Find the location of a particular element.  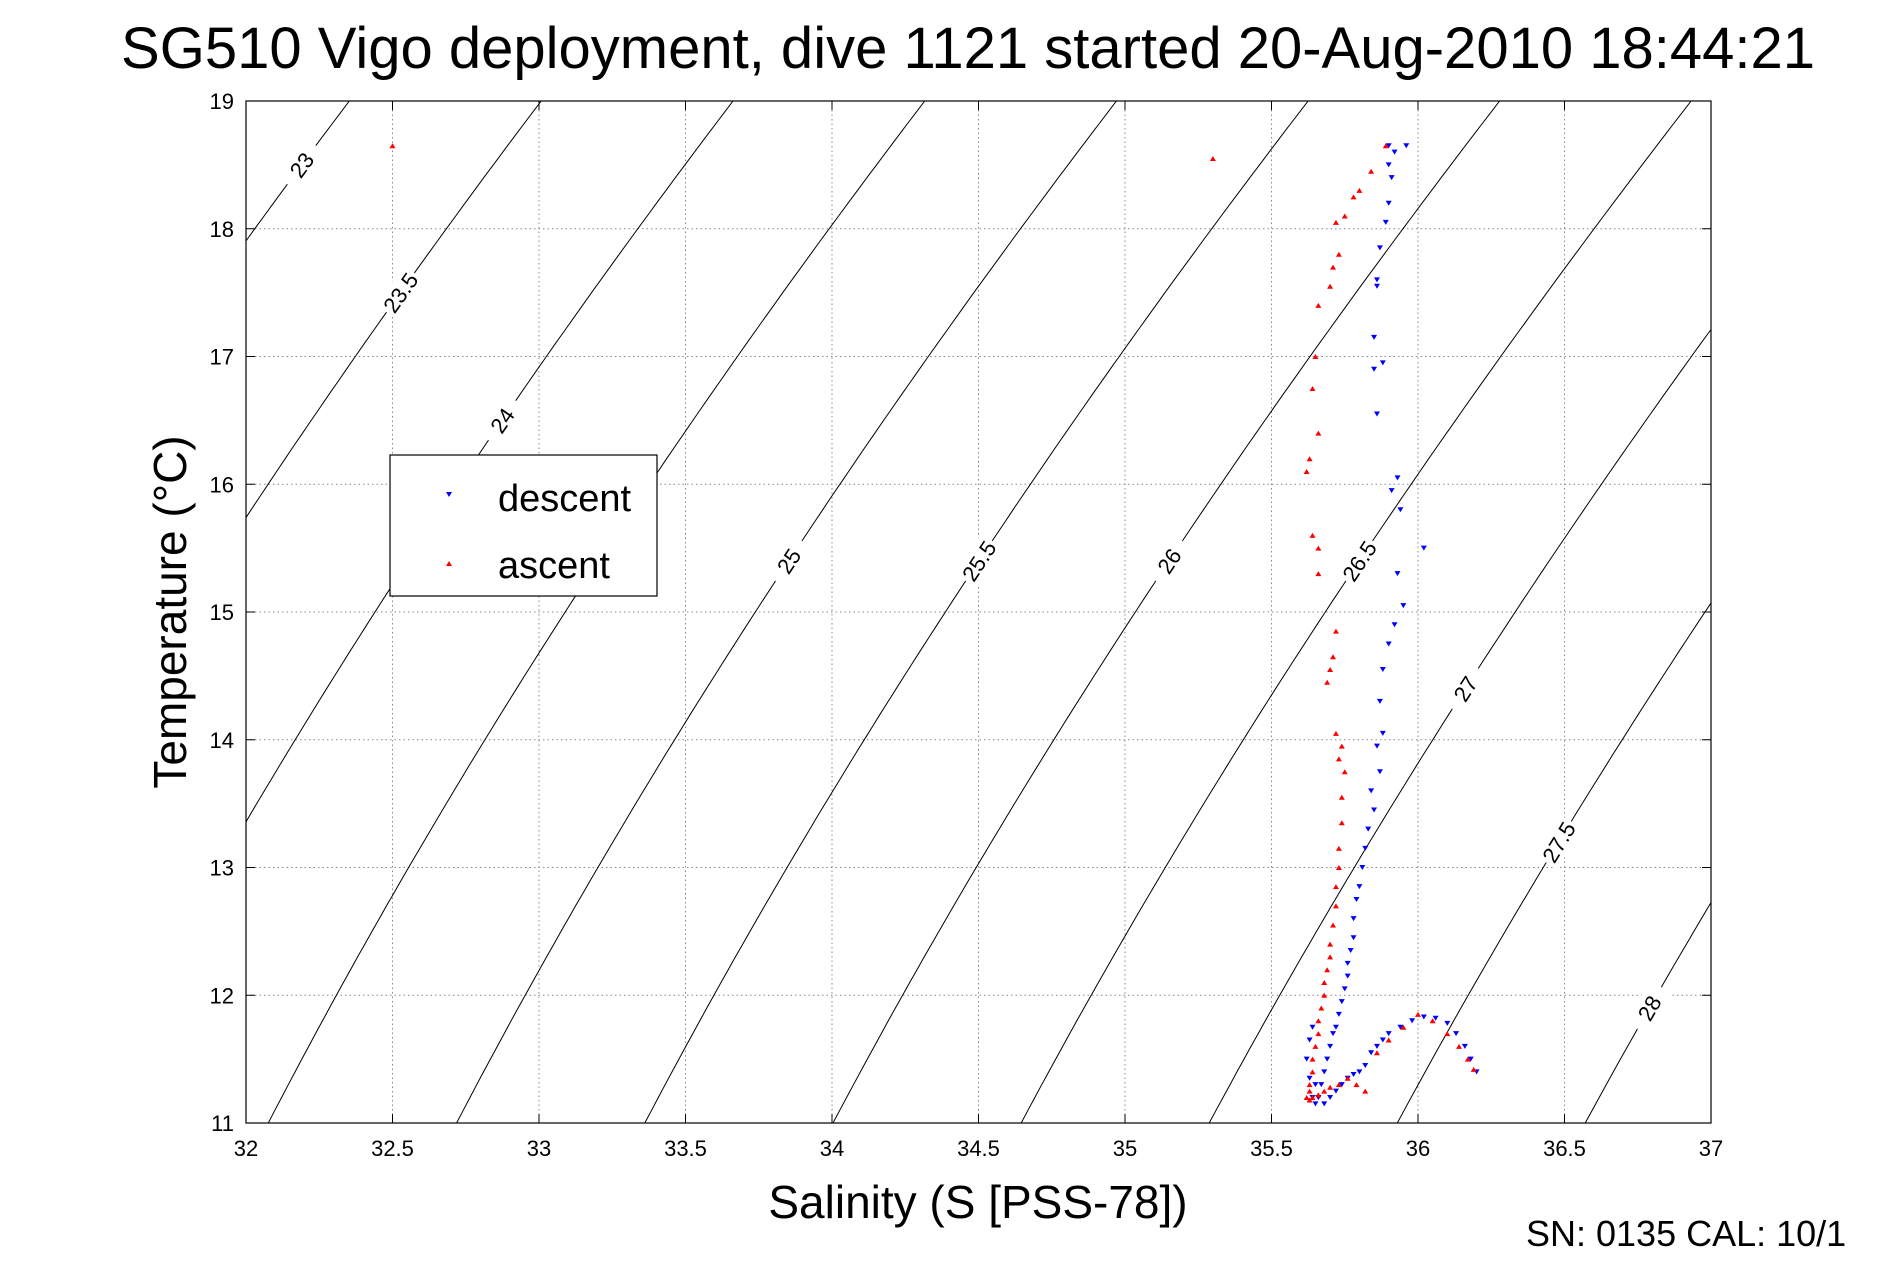

x-tick-label: 34.5 is located at coordinates (978, 1148).